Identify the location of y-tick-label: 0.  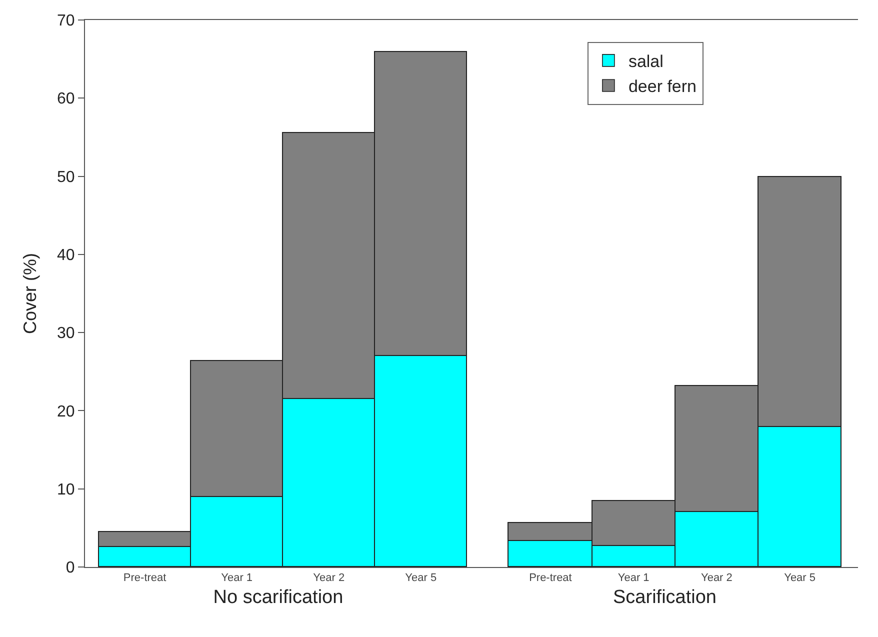
(70, 568).